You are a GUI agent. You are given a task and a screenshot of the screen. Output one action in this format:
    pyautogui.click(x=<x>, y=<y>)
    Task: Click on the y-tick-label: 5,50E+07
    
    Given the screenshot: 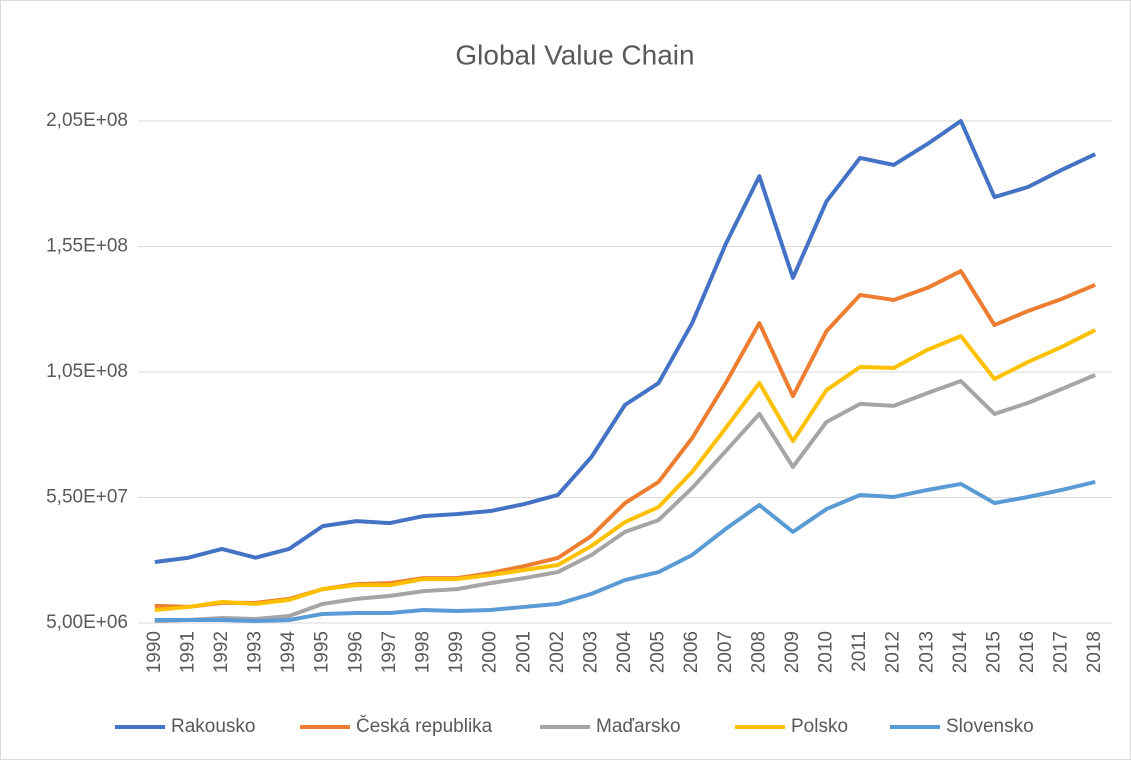 What is the action you would take?
    pyautogui.click(x=87, y=497)
    